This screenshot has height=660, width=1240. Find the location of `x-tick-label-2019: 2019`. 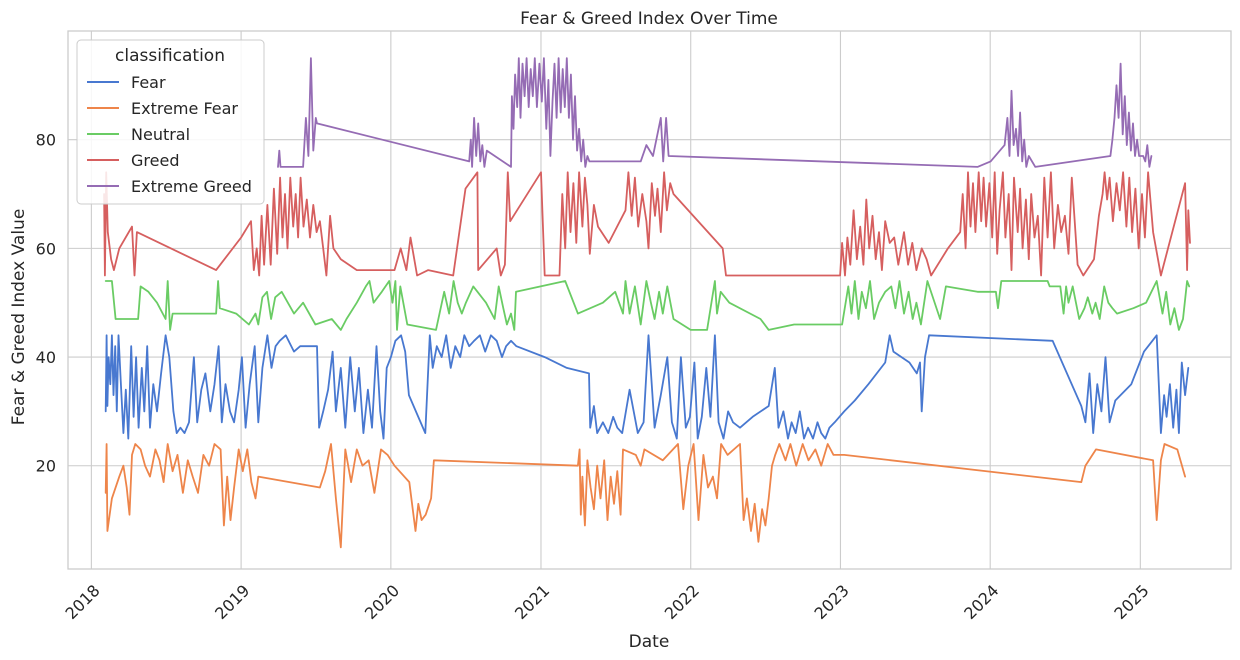

x-tick-label-2019: 2019 is located at coordinates (232, 602).